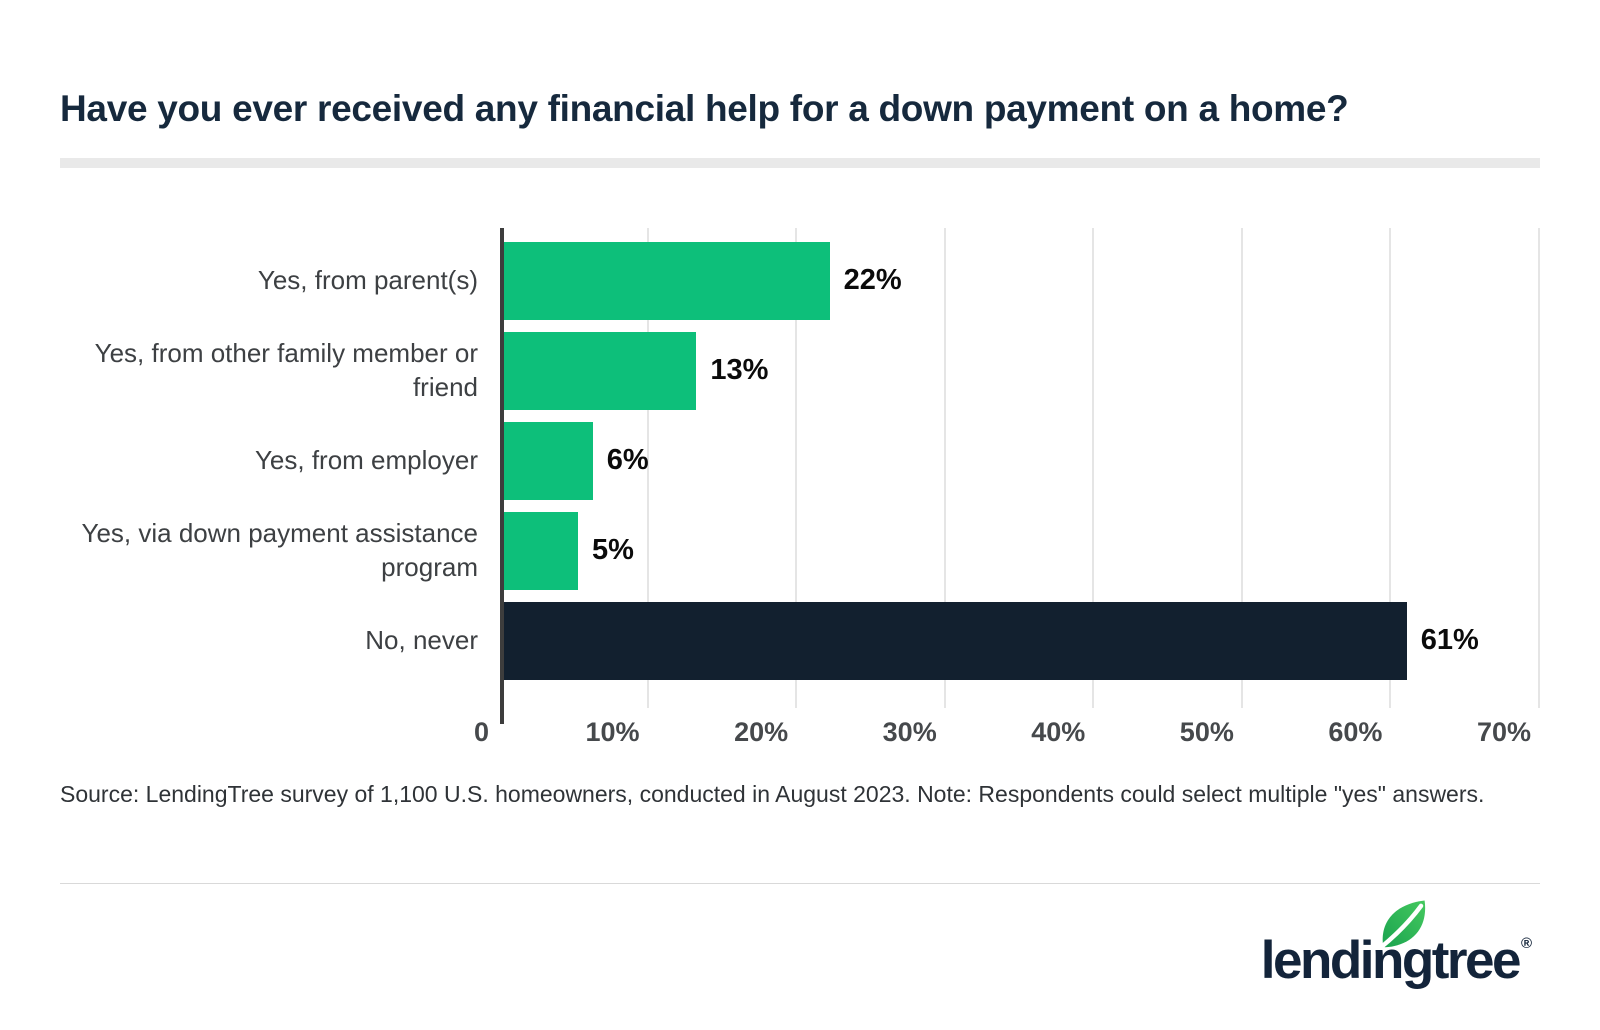  I want to click on bar-track: 61%, so click(1022, 640).